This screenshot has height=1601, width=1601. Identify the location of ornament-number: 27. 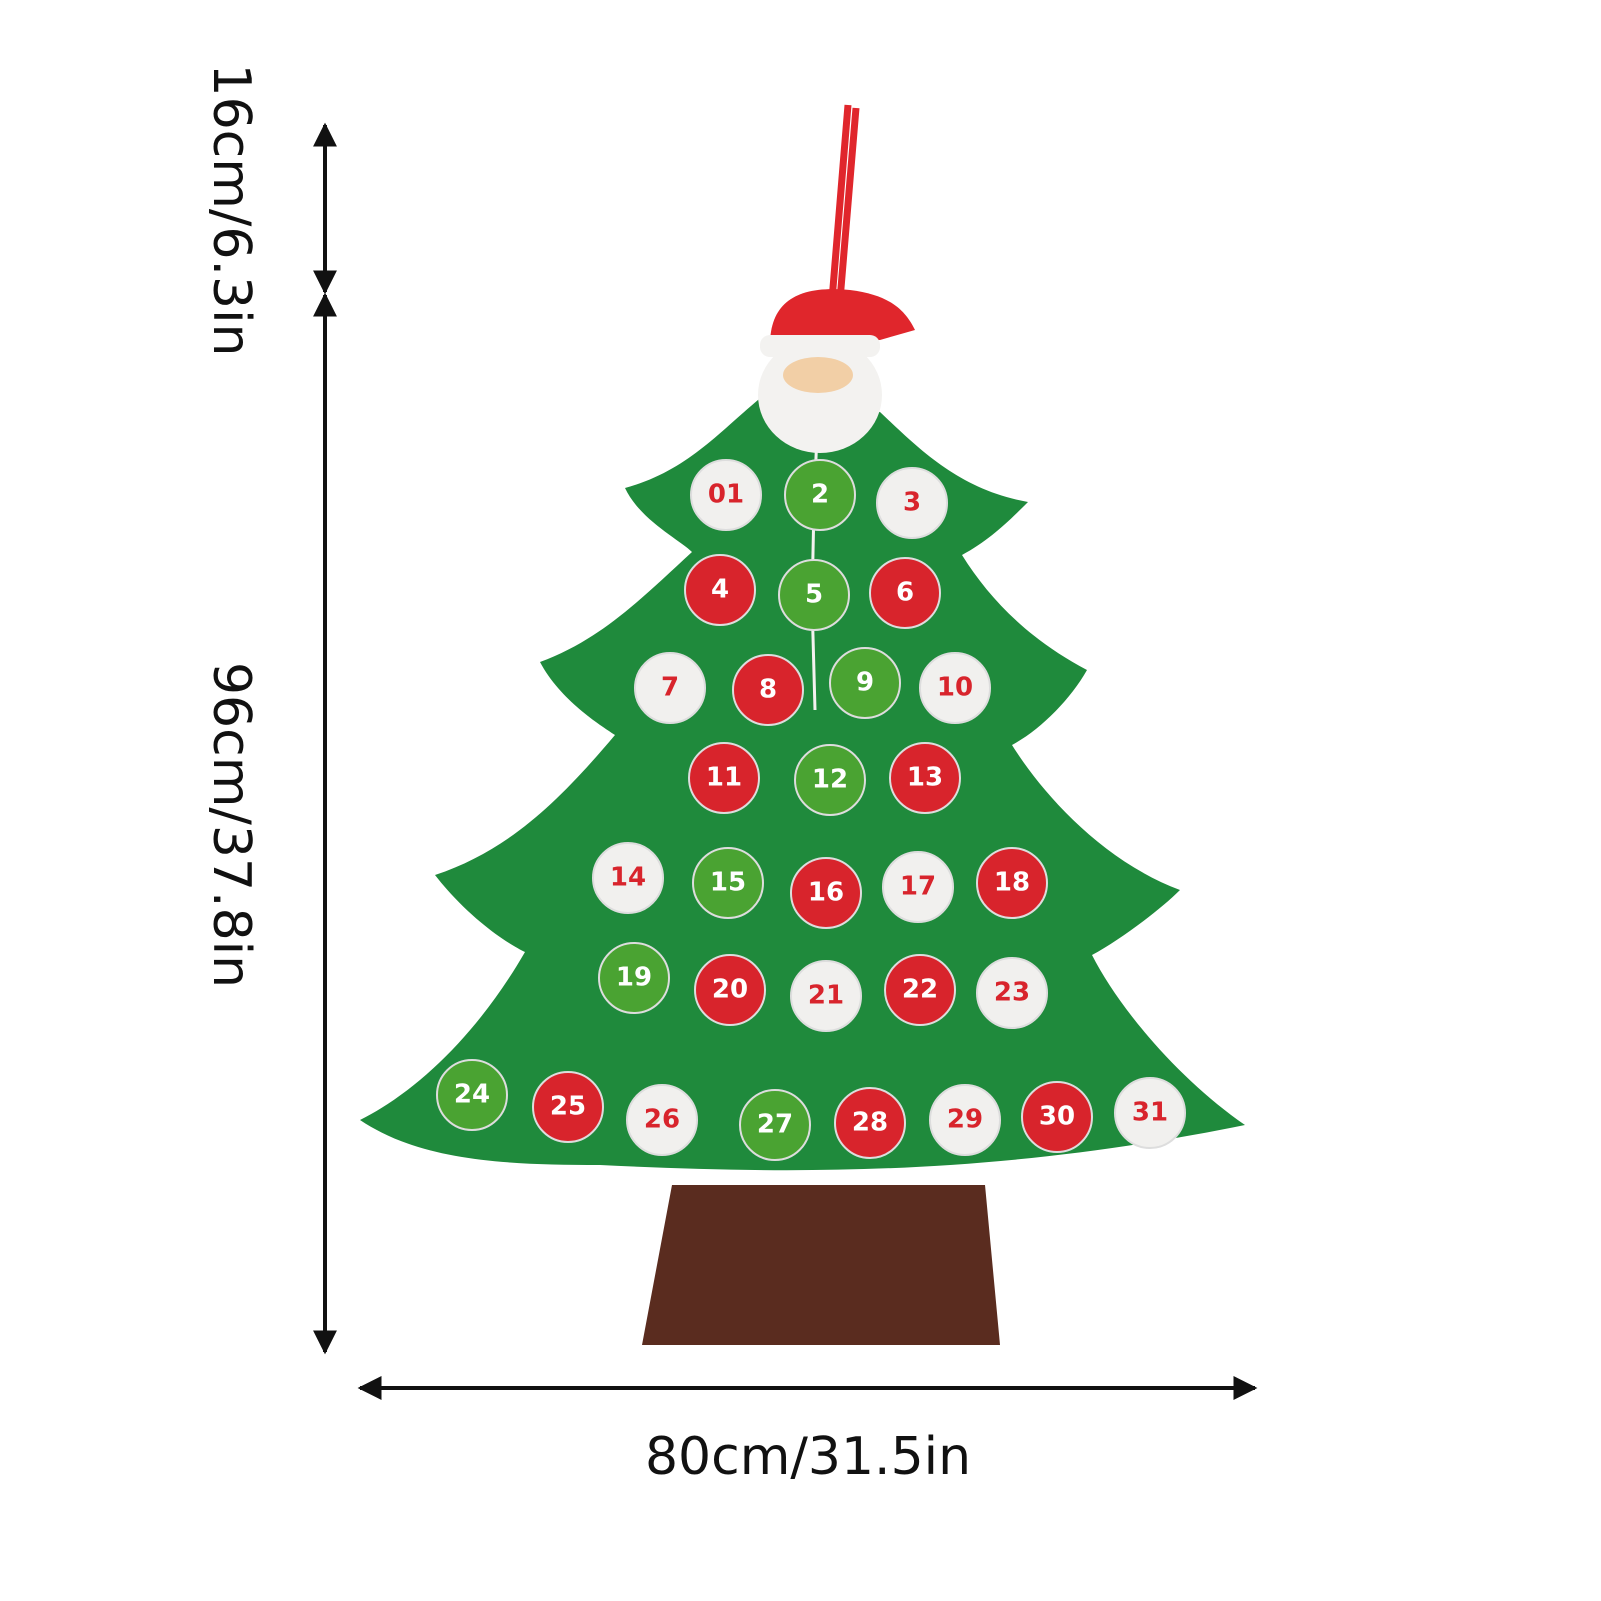
(775, 1125).